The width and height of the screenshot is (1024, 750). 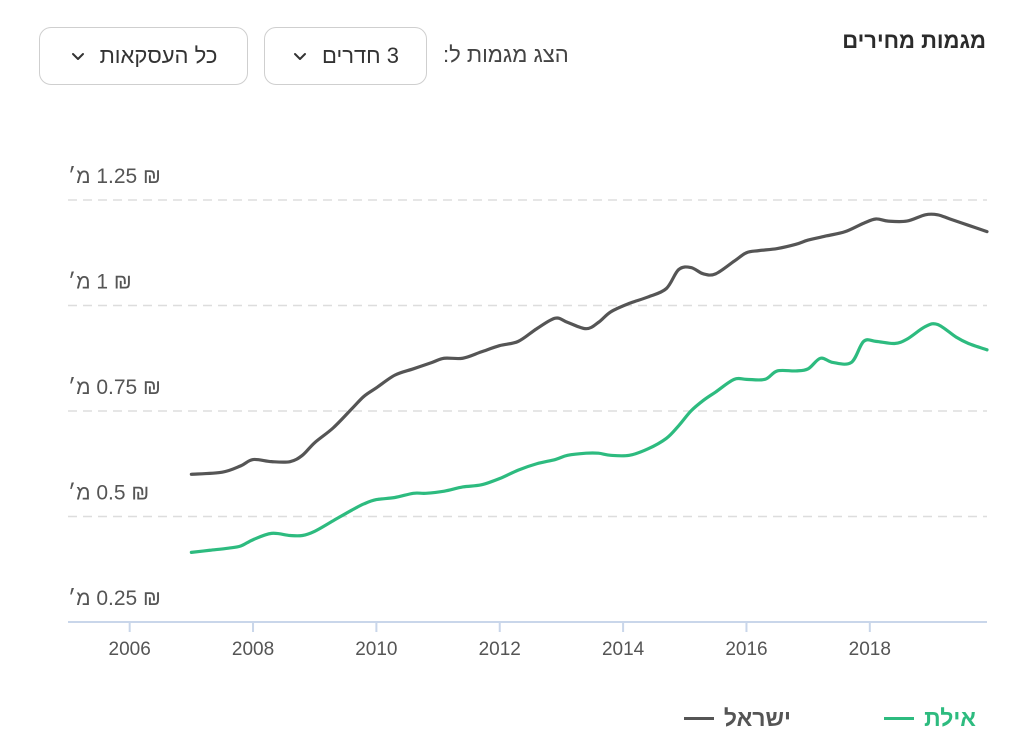 What do you see at coordinates (108, 493) in the screenshot?
I see `y-tick-label: ₪ 0.5 מ׳` at bounding box center [108, 493].